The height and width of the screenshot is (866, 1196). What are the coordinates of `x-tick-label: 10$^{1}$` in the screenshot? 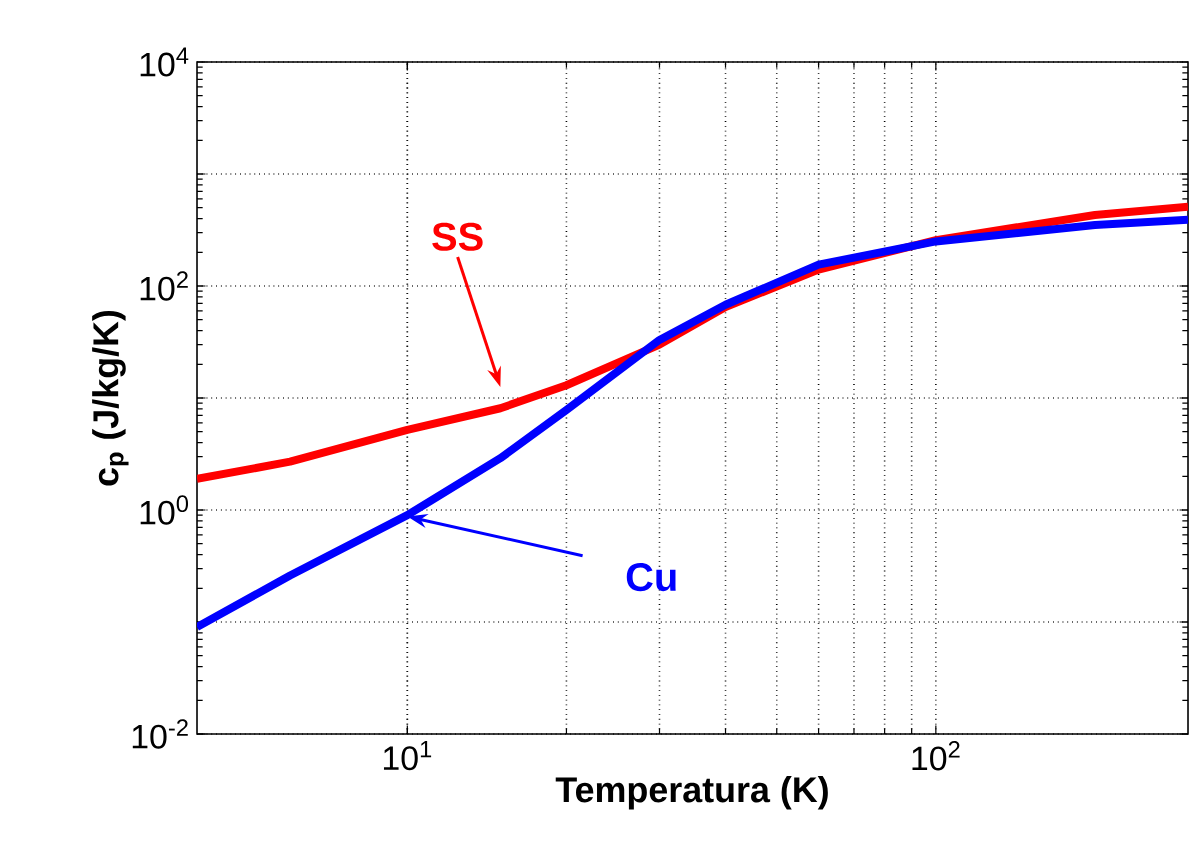 It's located at (407, 756).